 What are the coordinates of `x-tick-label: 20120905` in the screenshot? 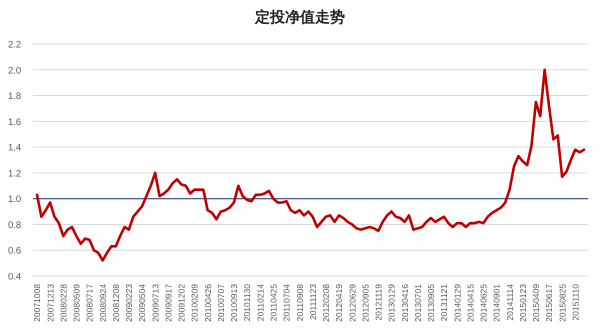 It's located at (365, 303).